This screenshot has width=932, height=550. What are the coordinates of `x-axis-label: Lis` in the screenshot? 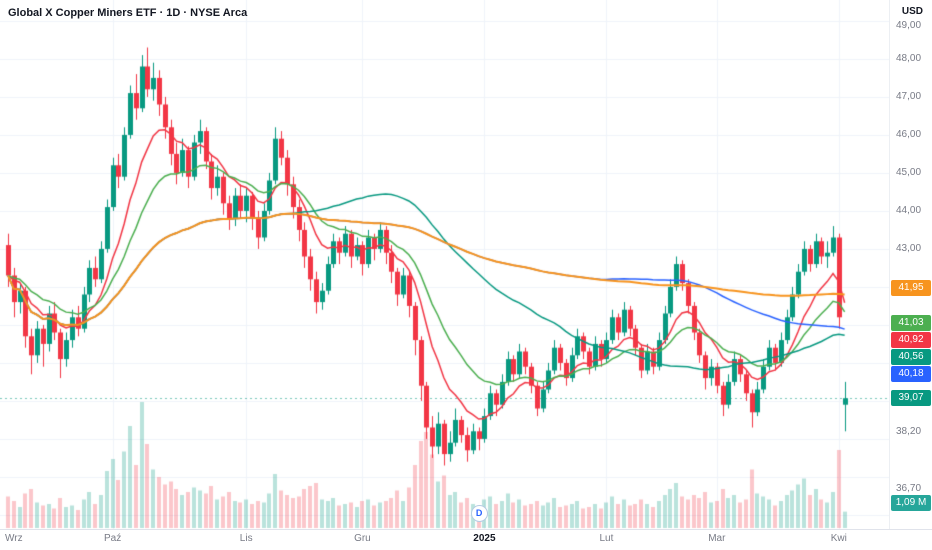 It's located at (246, 538).